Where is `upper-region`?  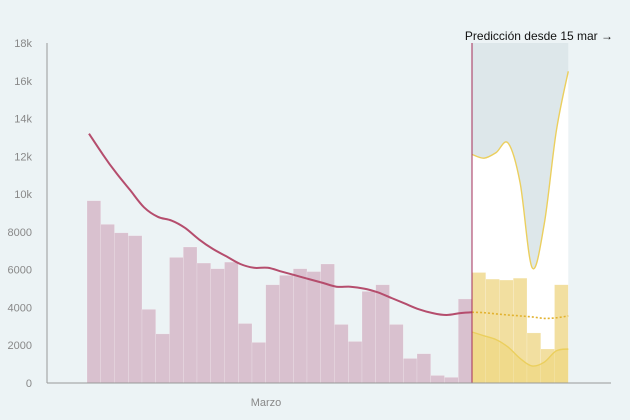
upper-region is located at coordinates (520, 156).